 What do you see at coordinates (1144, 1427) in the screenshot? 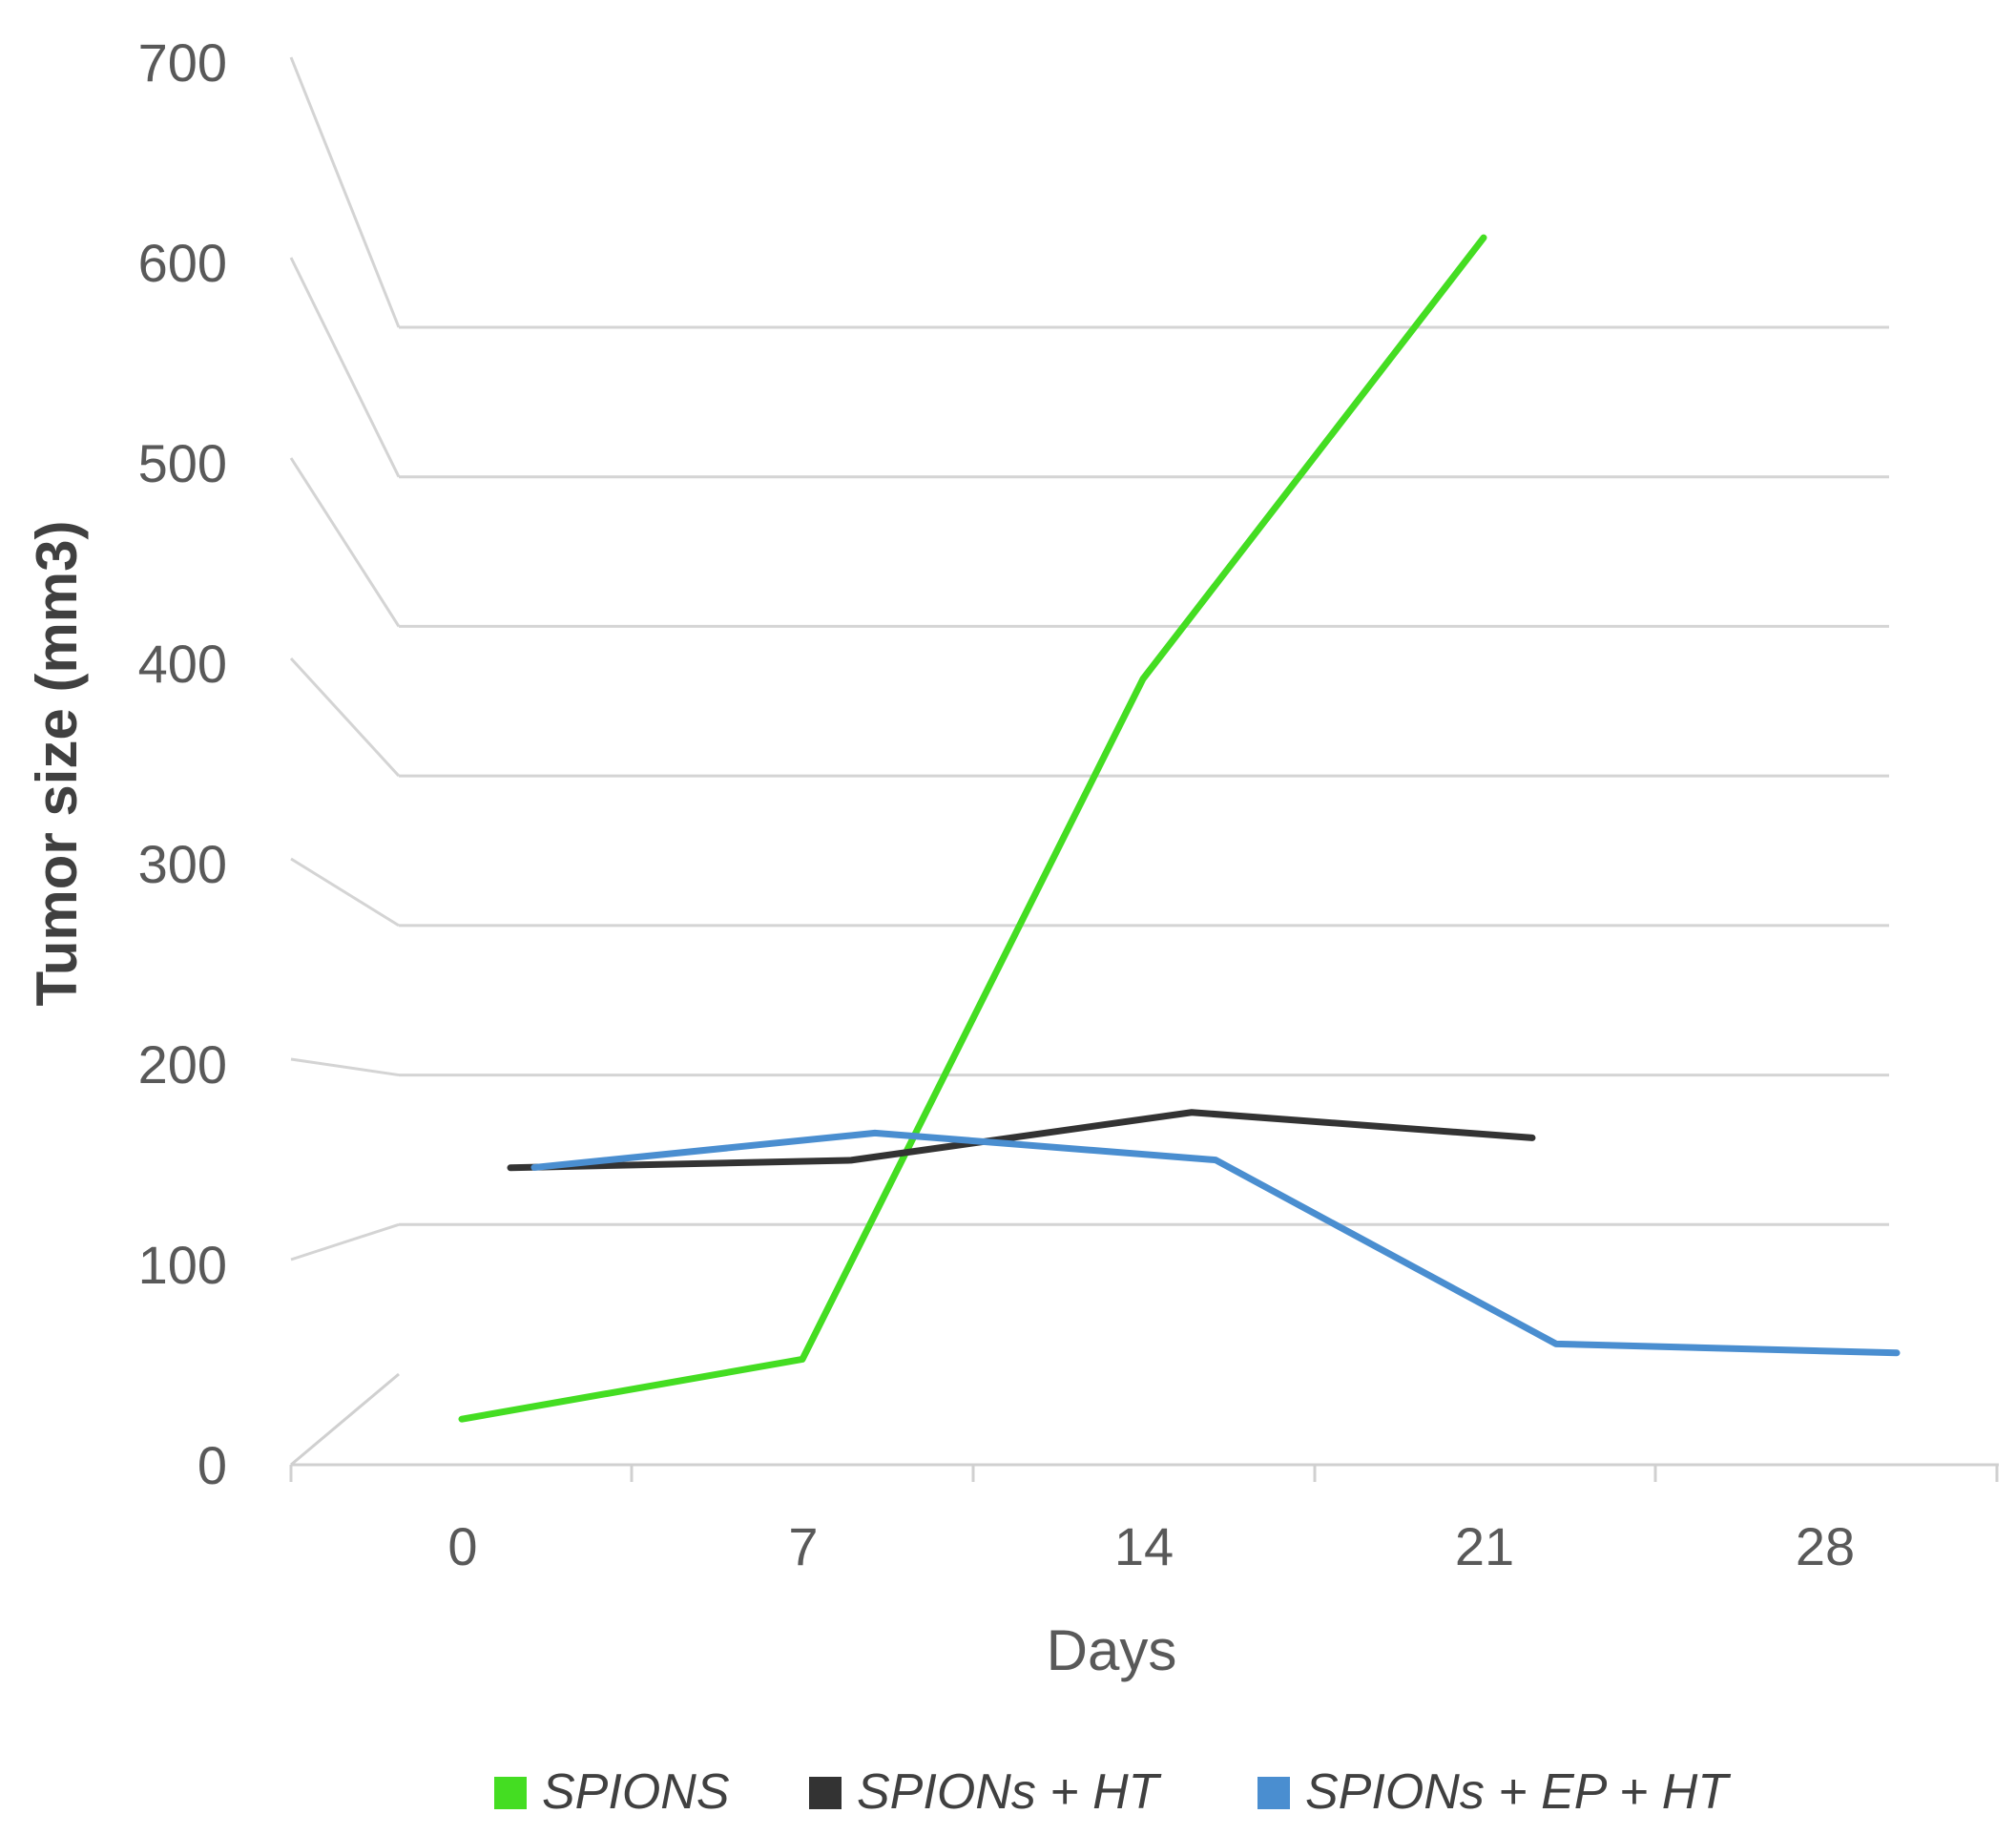
I see `axes` at bounding box center [1144, 1427].